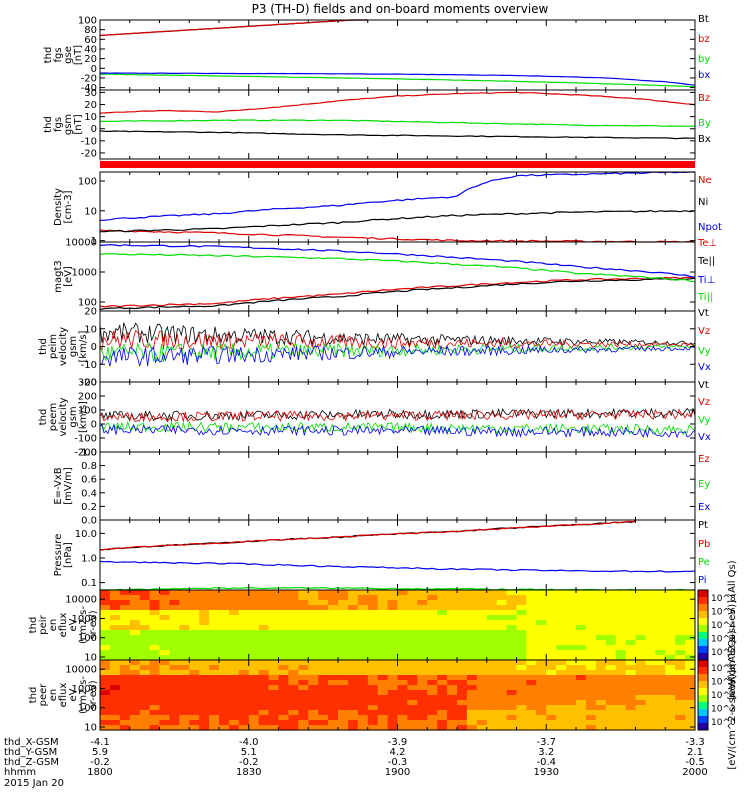 This screenshot has height=800, width=750. Describe the element at coordinates (87, 181) in the screenshot. I see `y-tick-label: 100` at that location.